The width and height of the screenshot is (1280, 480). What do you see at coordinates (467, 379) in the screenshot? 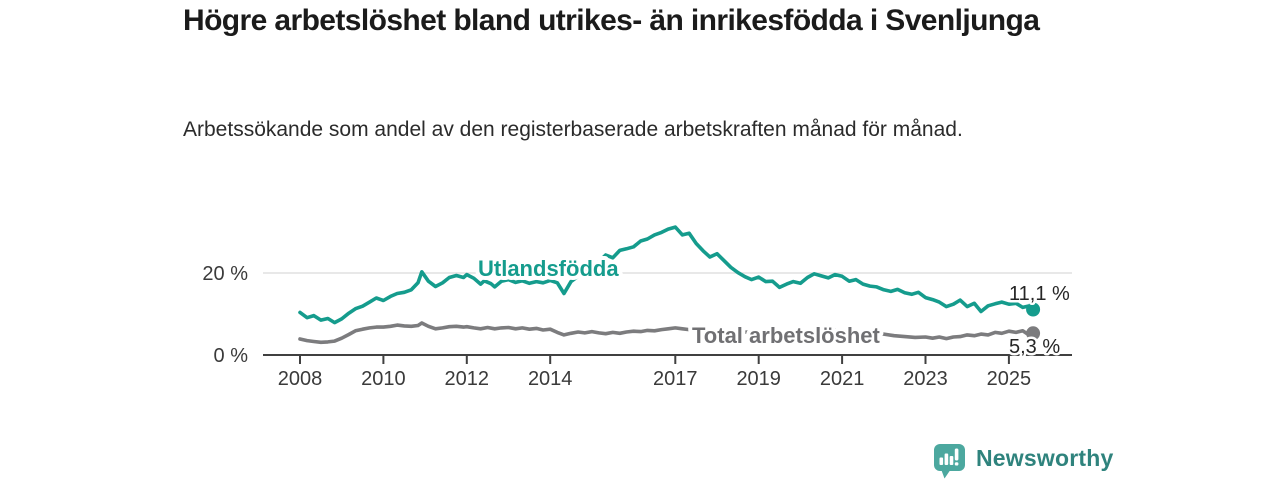
I see `x-tick-label: 2012` at bounding box center [467, 379].